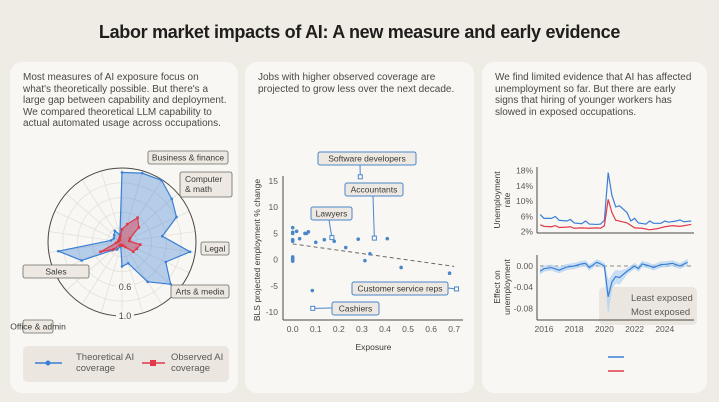  I want to click on x-tick-label: 0.5, so click(408, 329).